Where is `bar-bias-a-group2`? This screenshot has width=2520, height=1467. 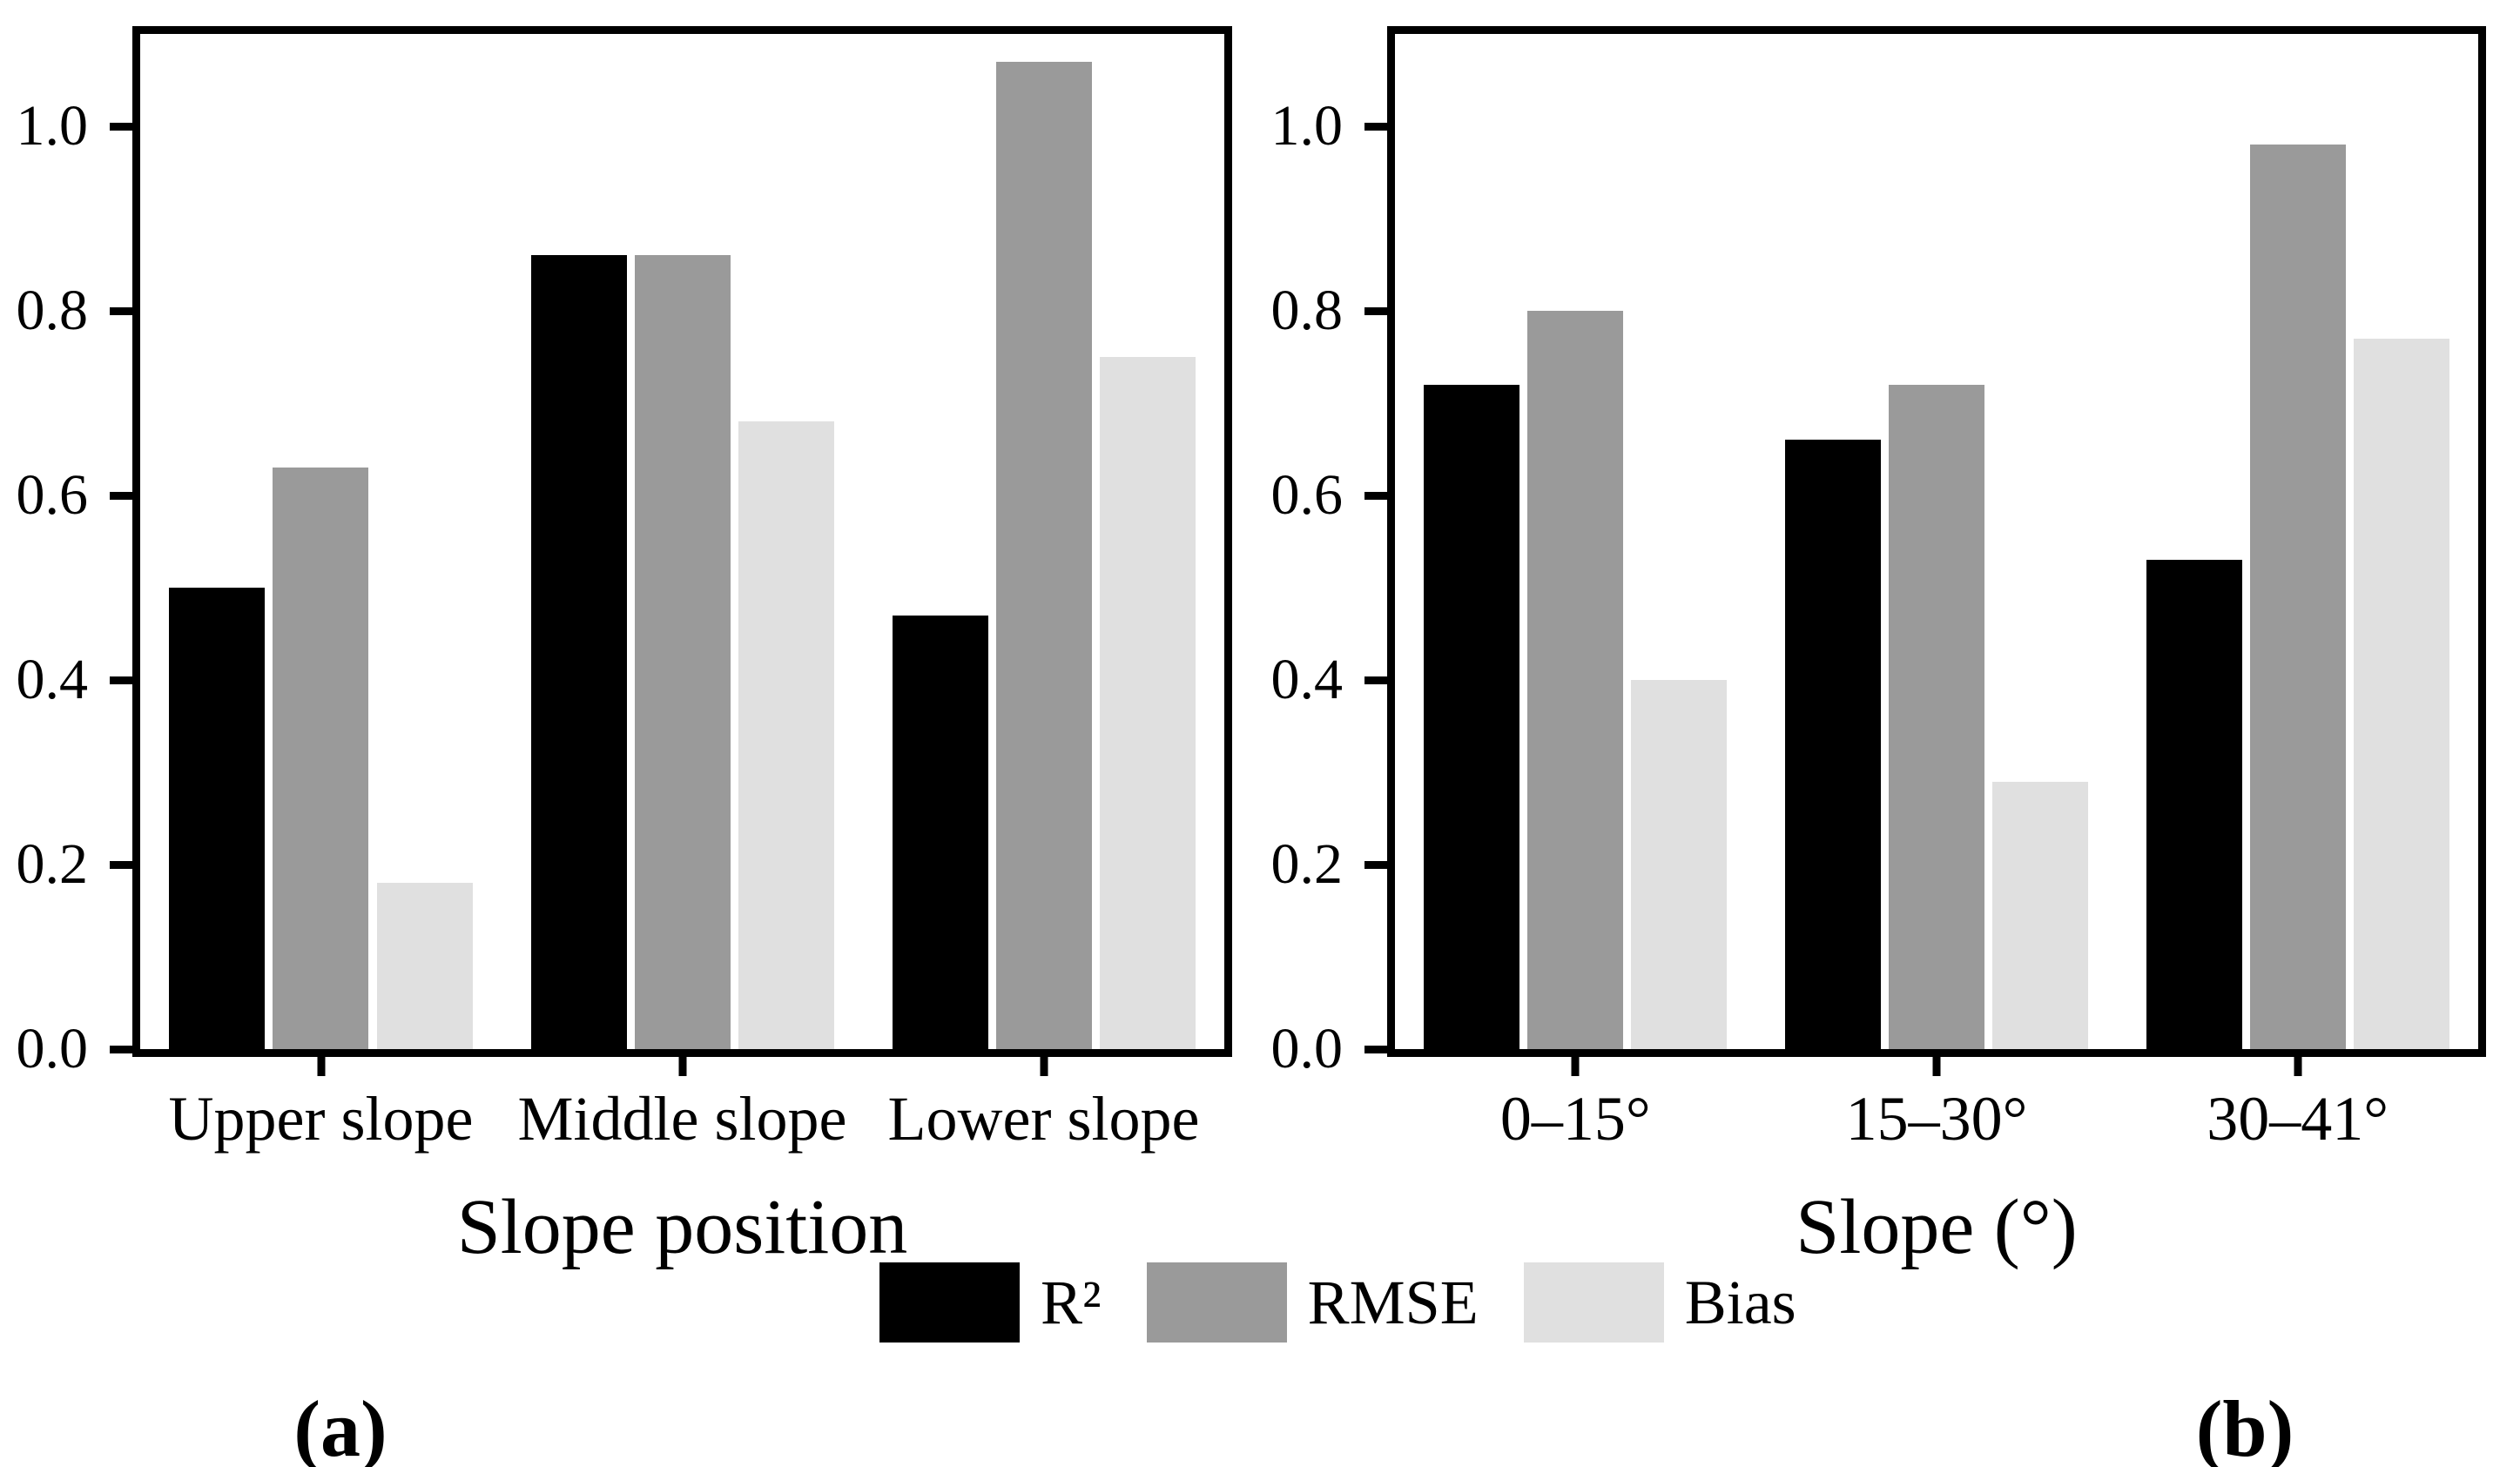 bar-bias-a-group2 is located at coordinates (786, 735).